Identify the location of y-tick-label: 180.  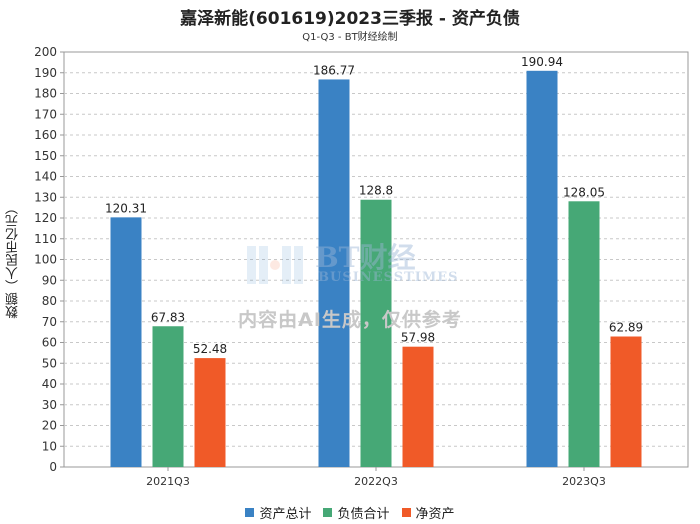
(45, 94).